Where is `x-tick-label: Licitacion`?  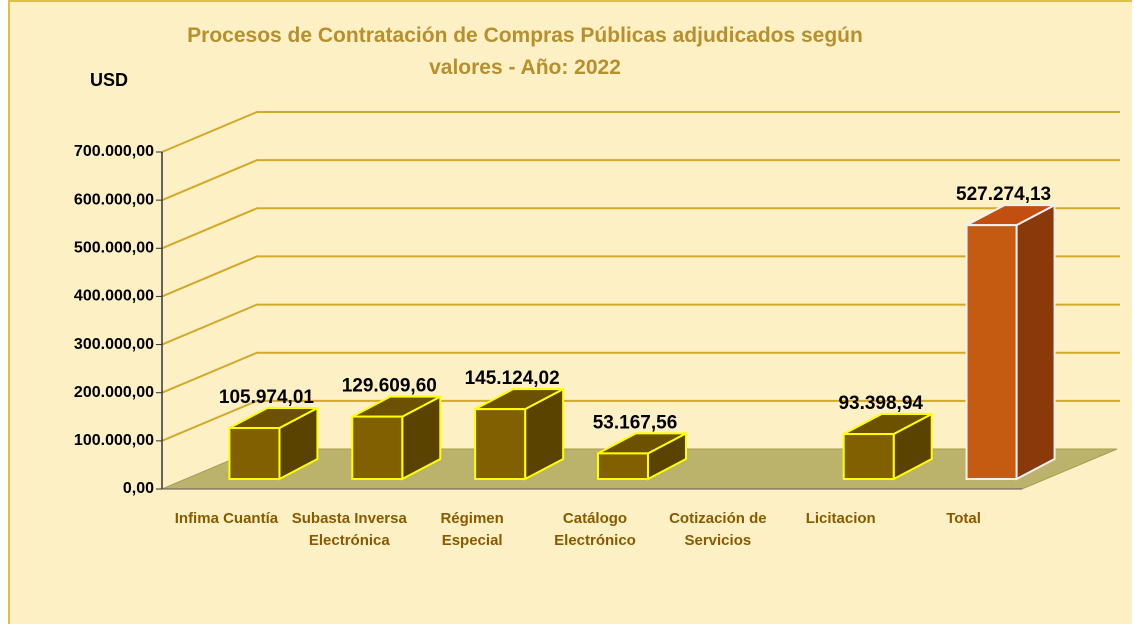 x-tick-label: Licitacion is located at coordinates (840, 518).